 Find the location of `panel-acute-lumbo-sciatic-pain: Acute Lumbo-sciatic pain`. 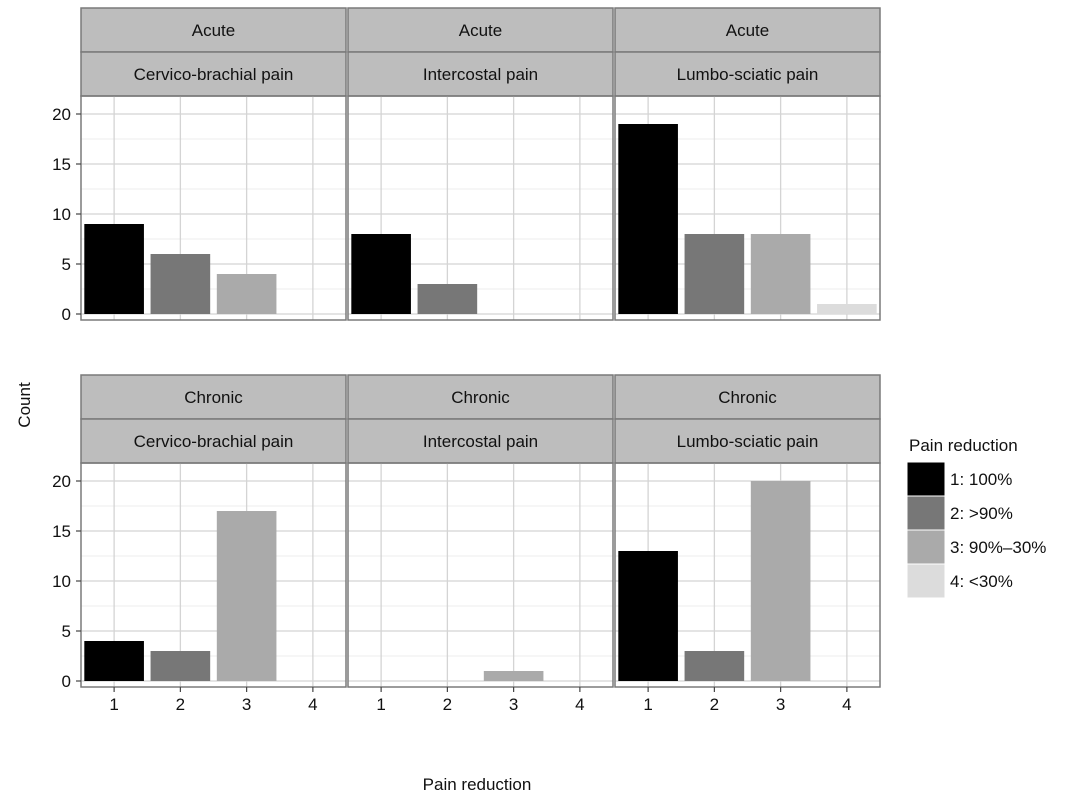

panel-acute-lumbo-sciatic-pain: Acute Lumbo-sciatic pain is located at coordinates (747, 164).